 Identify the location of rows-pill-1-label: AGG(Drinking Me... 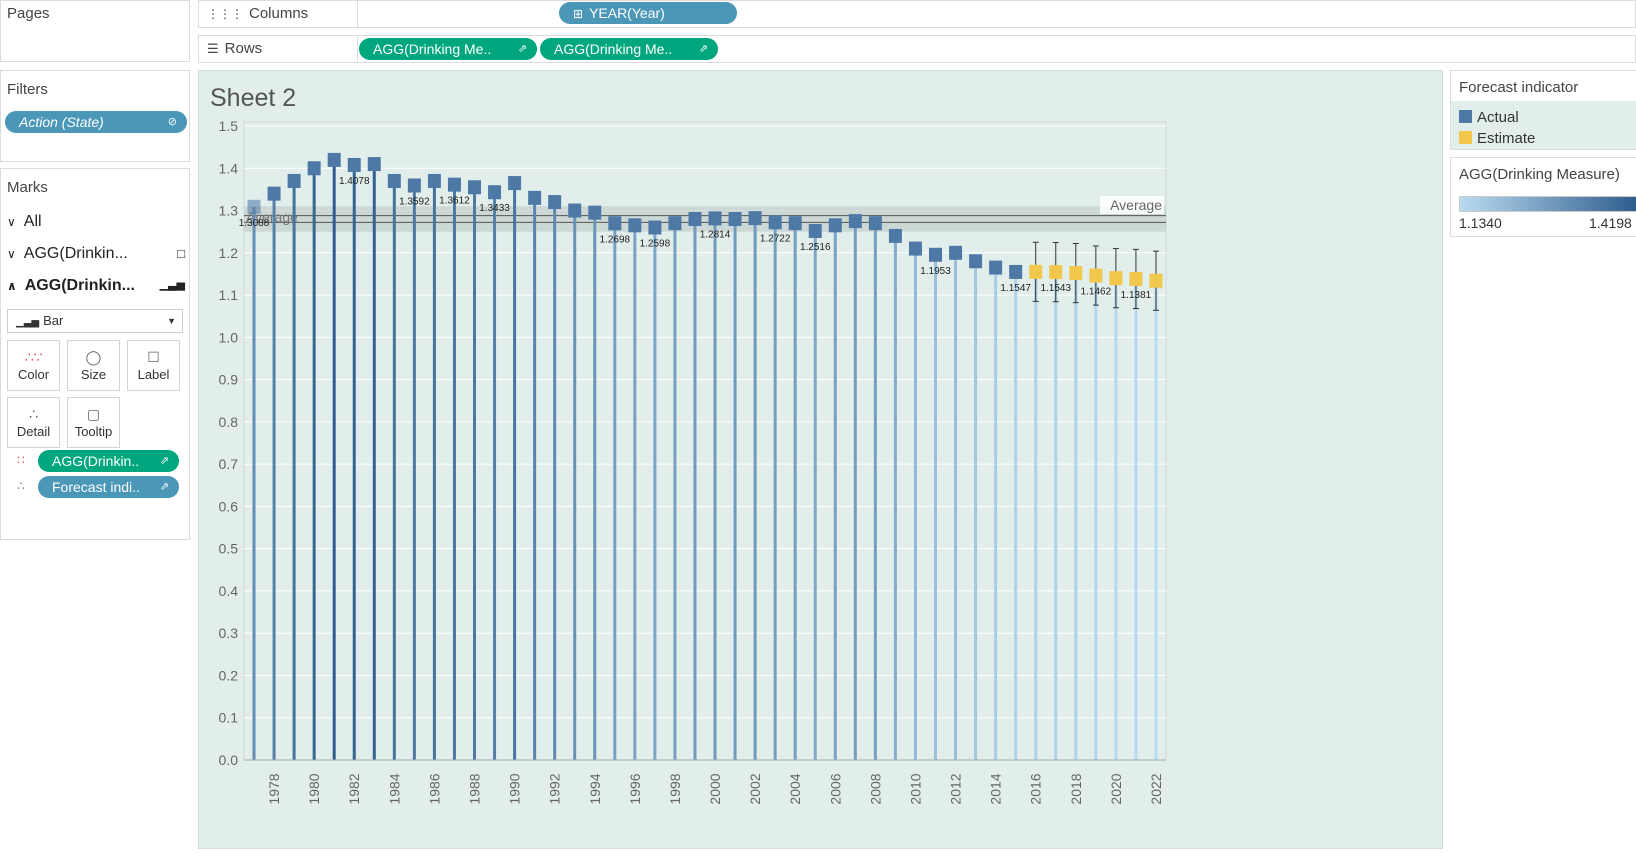
(432, 49).